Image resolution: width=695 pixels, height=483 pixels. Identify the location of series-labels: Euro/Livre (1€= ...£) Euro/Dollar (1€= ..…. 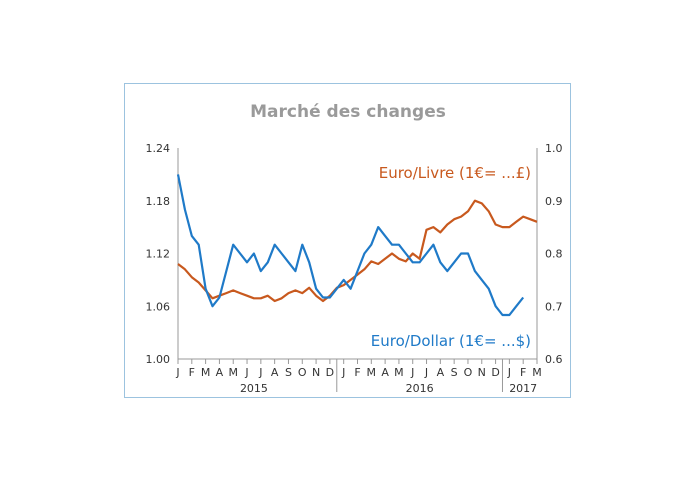
(451, 257).